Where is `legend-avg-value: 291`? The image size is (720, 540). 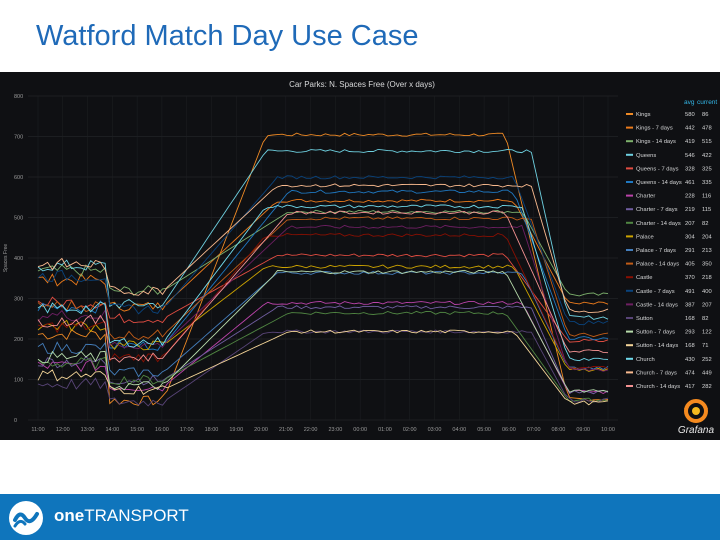 legend-avg-value: 291 is located at coordinates (690, 251).